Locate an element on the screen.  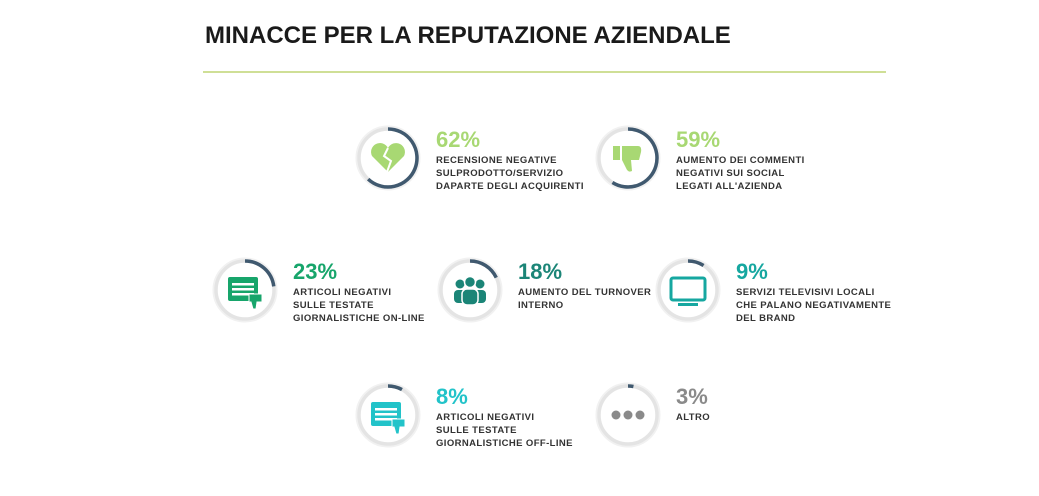
icon-heart is located at coordinates (388, 157).